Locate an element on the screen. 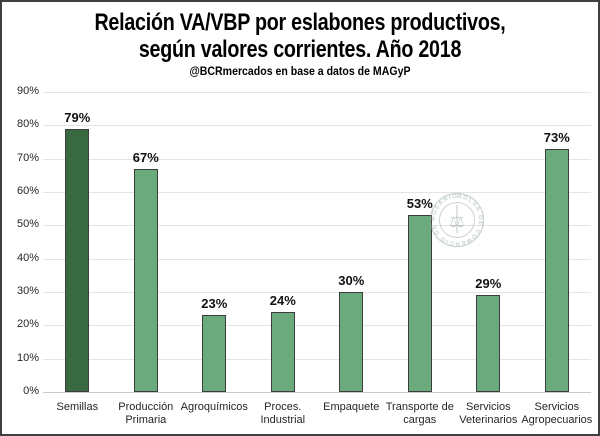 The image size is (600, 436). x-tick-label-Producción Primaria: Producción Primaria is located at coordinates (146, 413).